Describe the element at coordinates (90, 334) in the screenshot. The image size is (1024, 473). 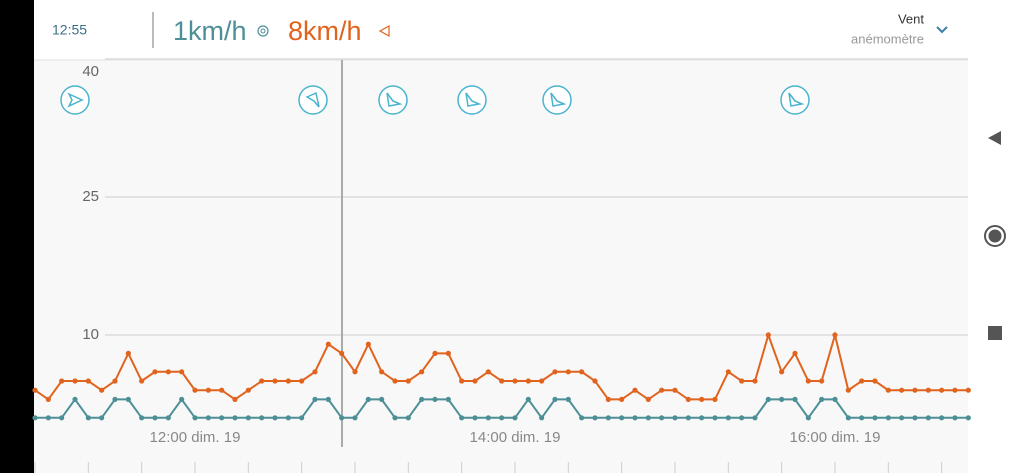
I see `y-tick-label: 10` at that location.